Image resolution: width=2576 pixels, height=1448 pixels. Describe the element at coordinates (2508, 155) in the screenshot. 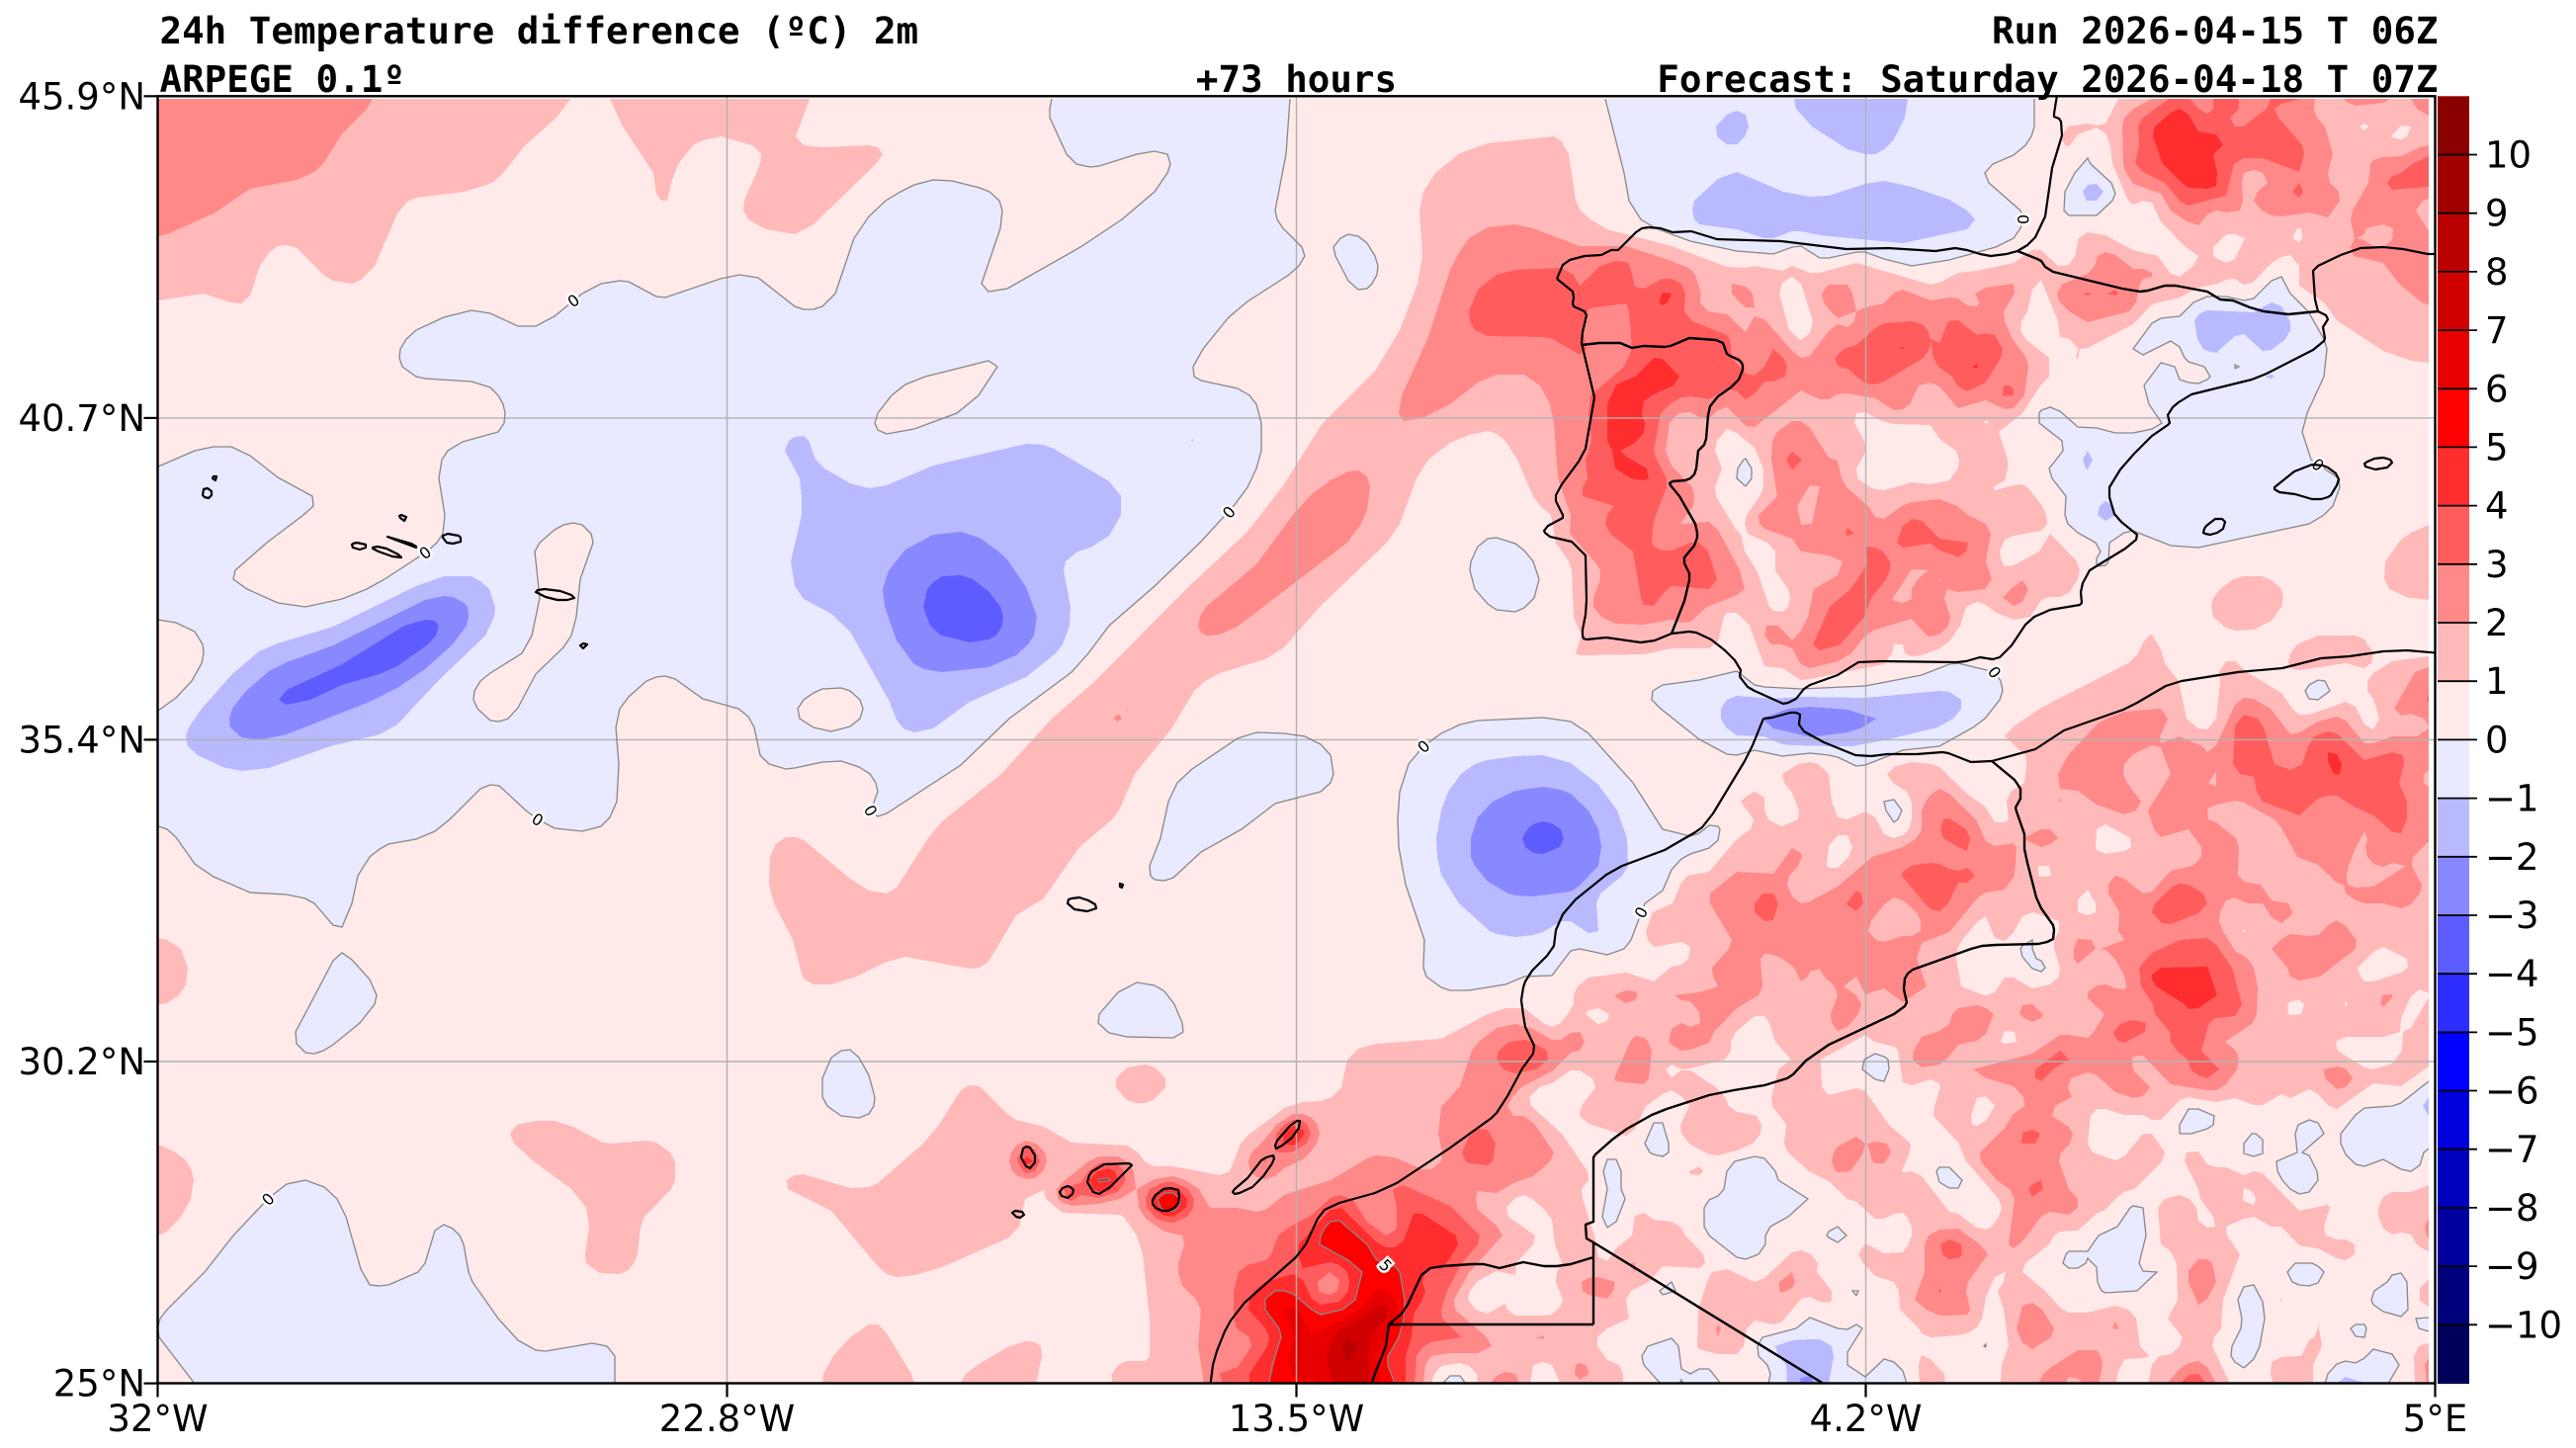

I see `colorbar-tick-label: 10` at that location.